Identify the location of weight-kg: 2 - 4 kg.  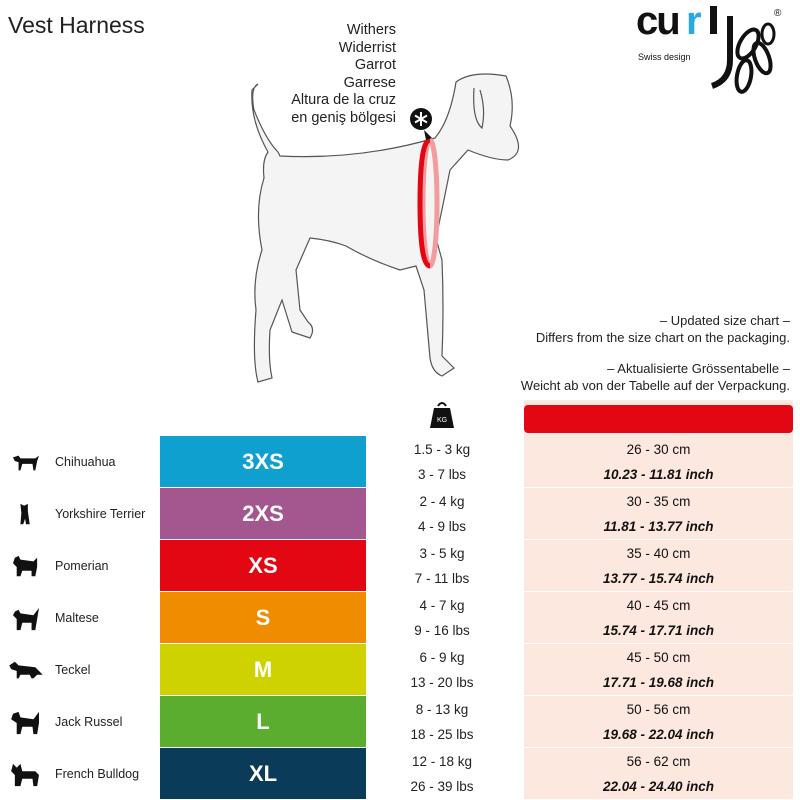
(442, 501).